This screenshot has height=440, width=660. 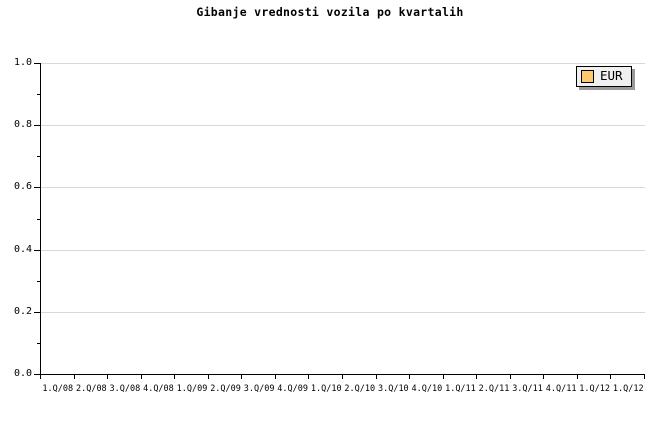 I want to click on chart-title: Gibanje vrednosti vozila po kvartalih, so click(x=330, y=12).